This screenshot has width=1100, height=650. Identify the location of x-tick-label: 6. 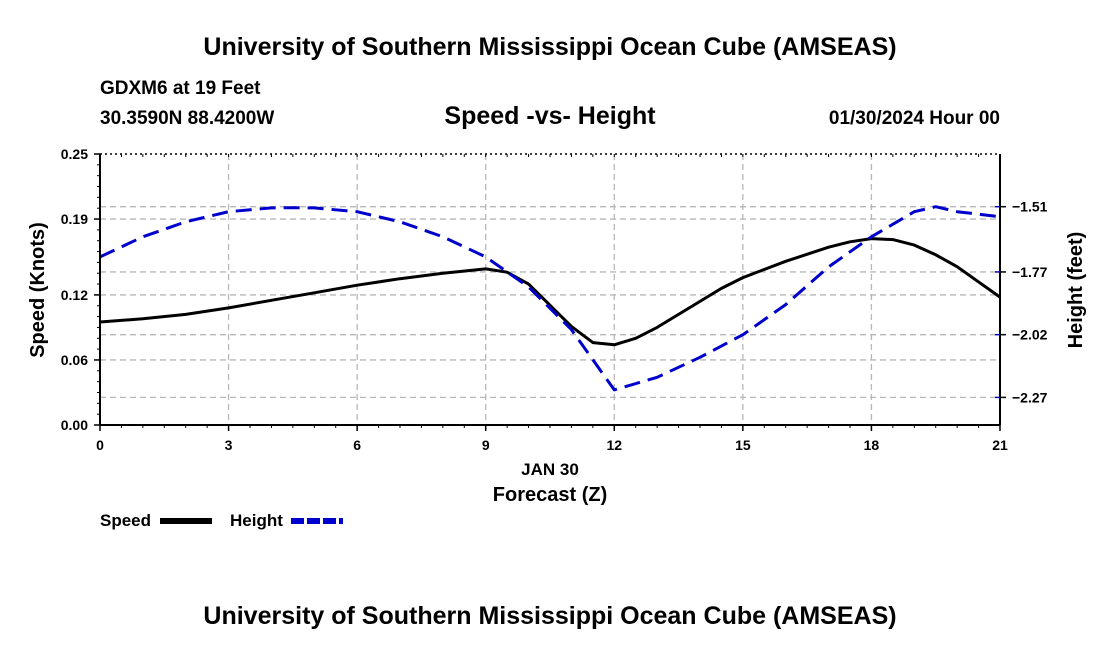
(357, 445).